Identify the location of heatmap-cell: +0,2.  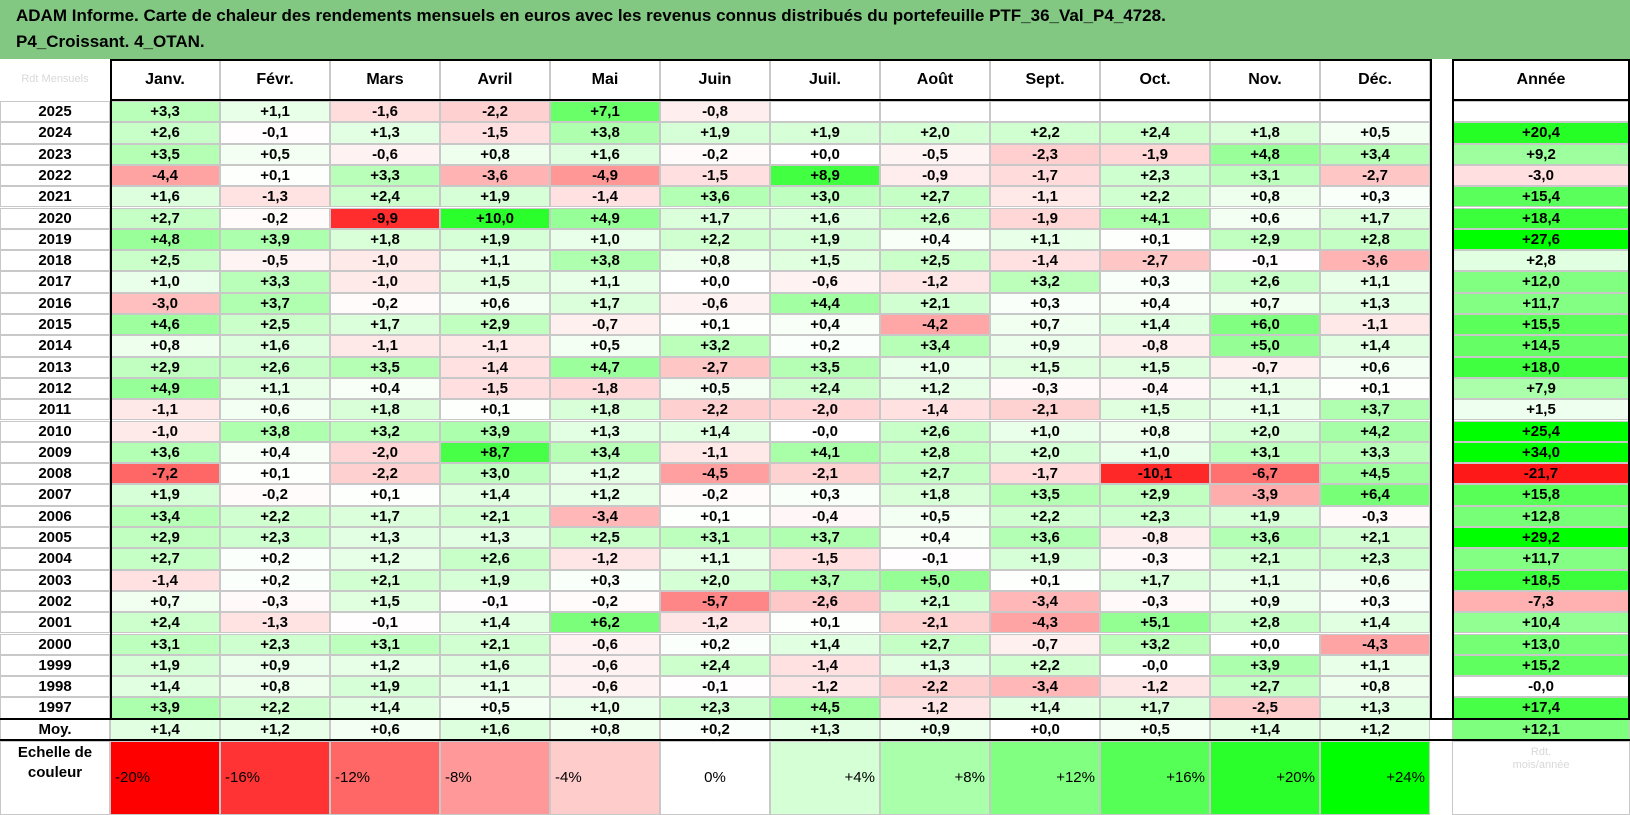
(825, 346).